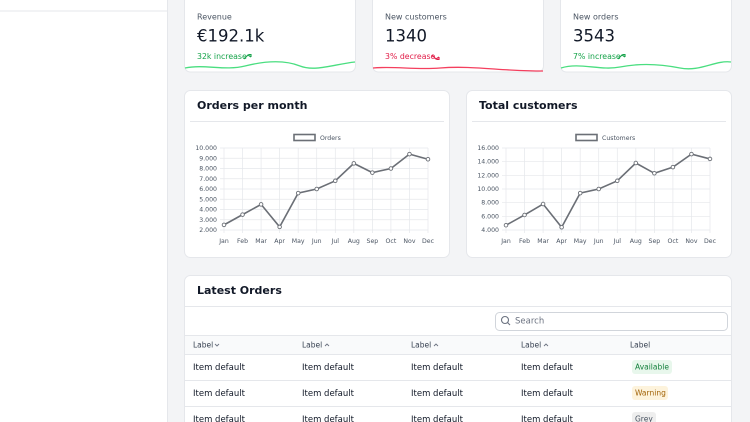 This screenshot has width=750, height=422. What do you see at coordinates (239, 290) in the screenshot?
I see `table-title: Latest Orders` at bounding box center [239, 290].